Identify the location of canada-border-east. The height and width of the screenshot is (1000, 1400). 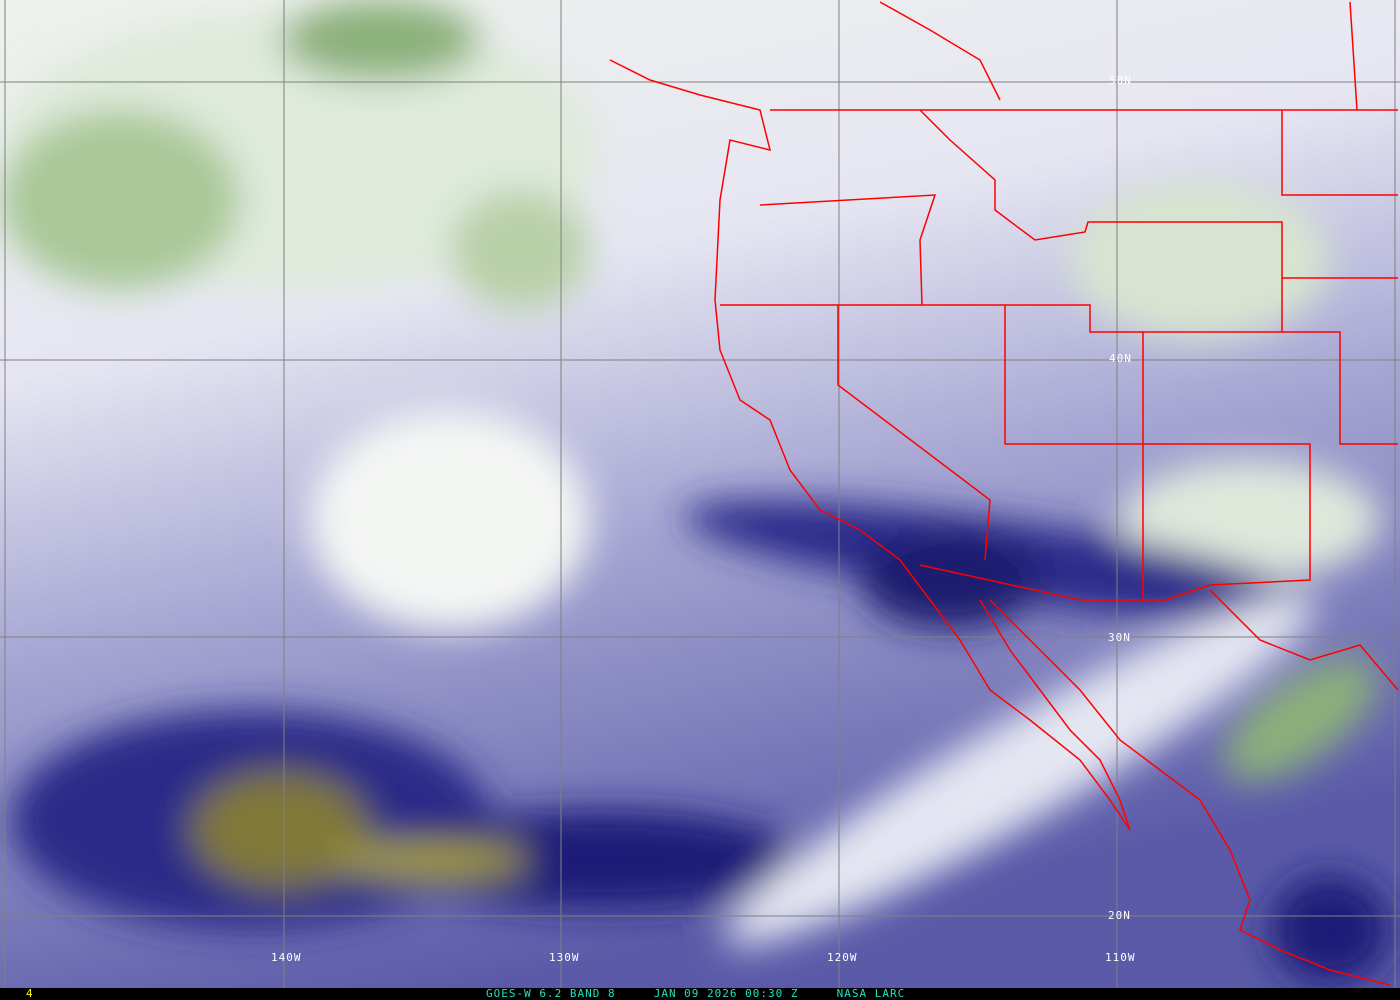
(1353, 56).